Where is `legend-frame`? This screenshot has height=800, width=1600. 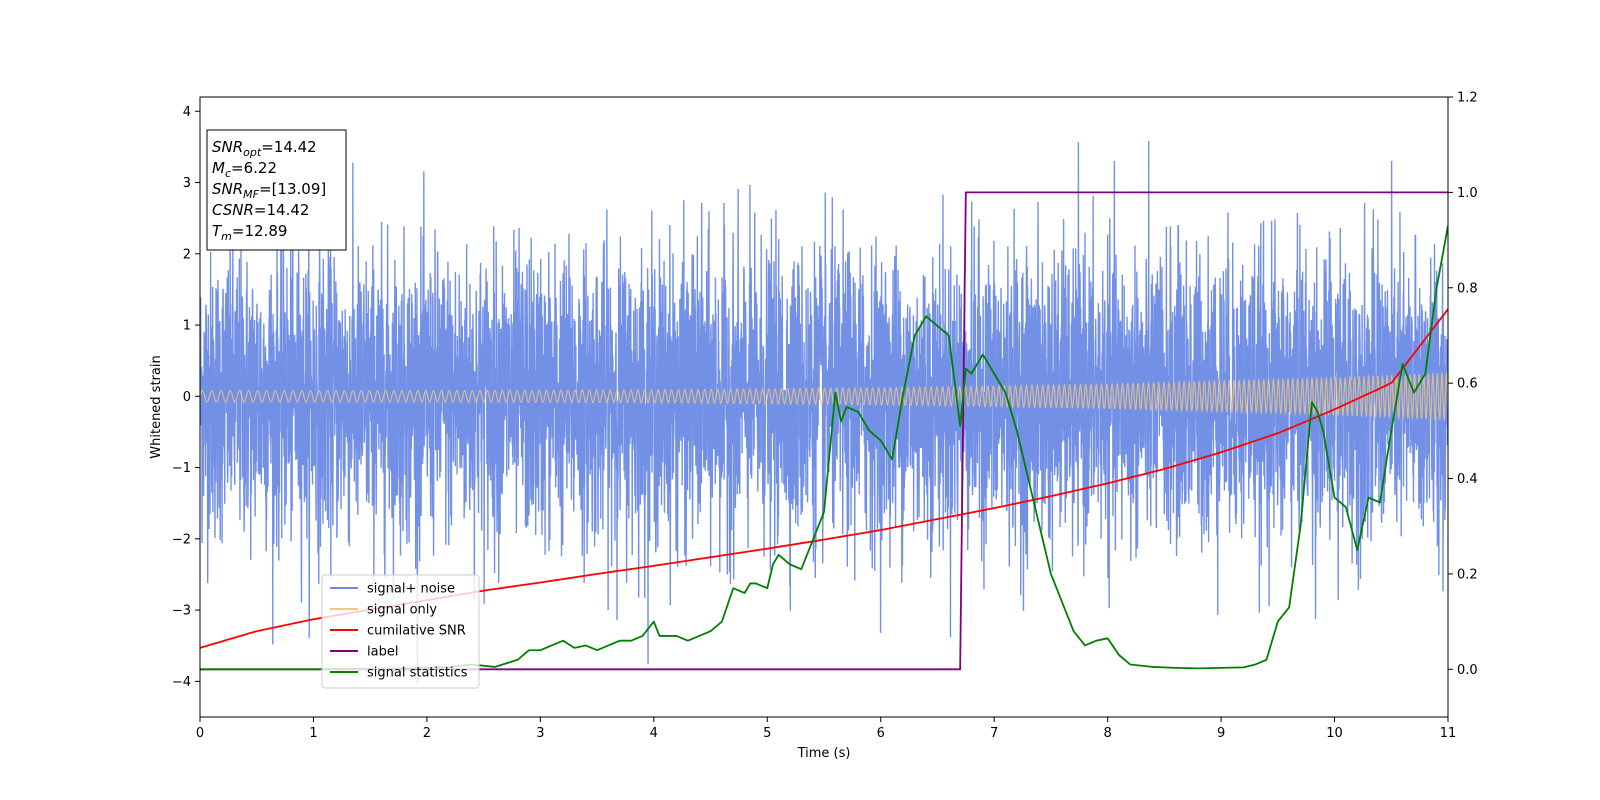 legend-frame is located at coordinates (400, 631).